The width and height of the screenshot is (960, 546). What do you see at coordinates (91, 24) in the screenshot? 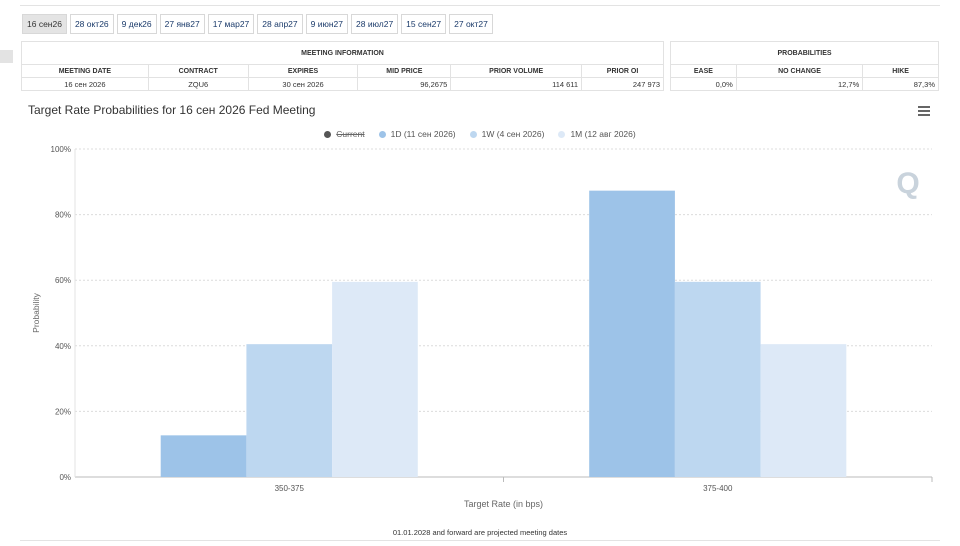
I see `tab-1: 28 окт26` at bounding box center [91, 24].